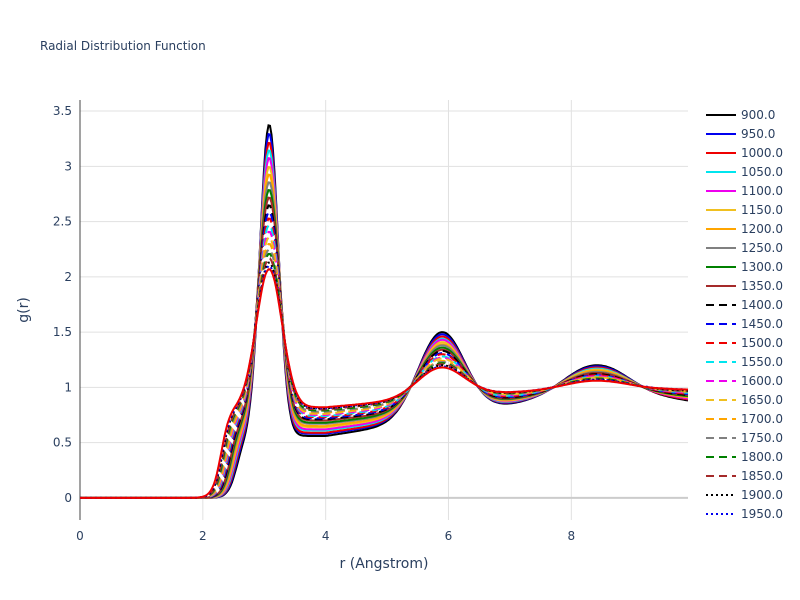 The image size is (800, 600). I want to click on legend-label: 1100.0, so click(762, 191).